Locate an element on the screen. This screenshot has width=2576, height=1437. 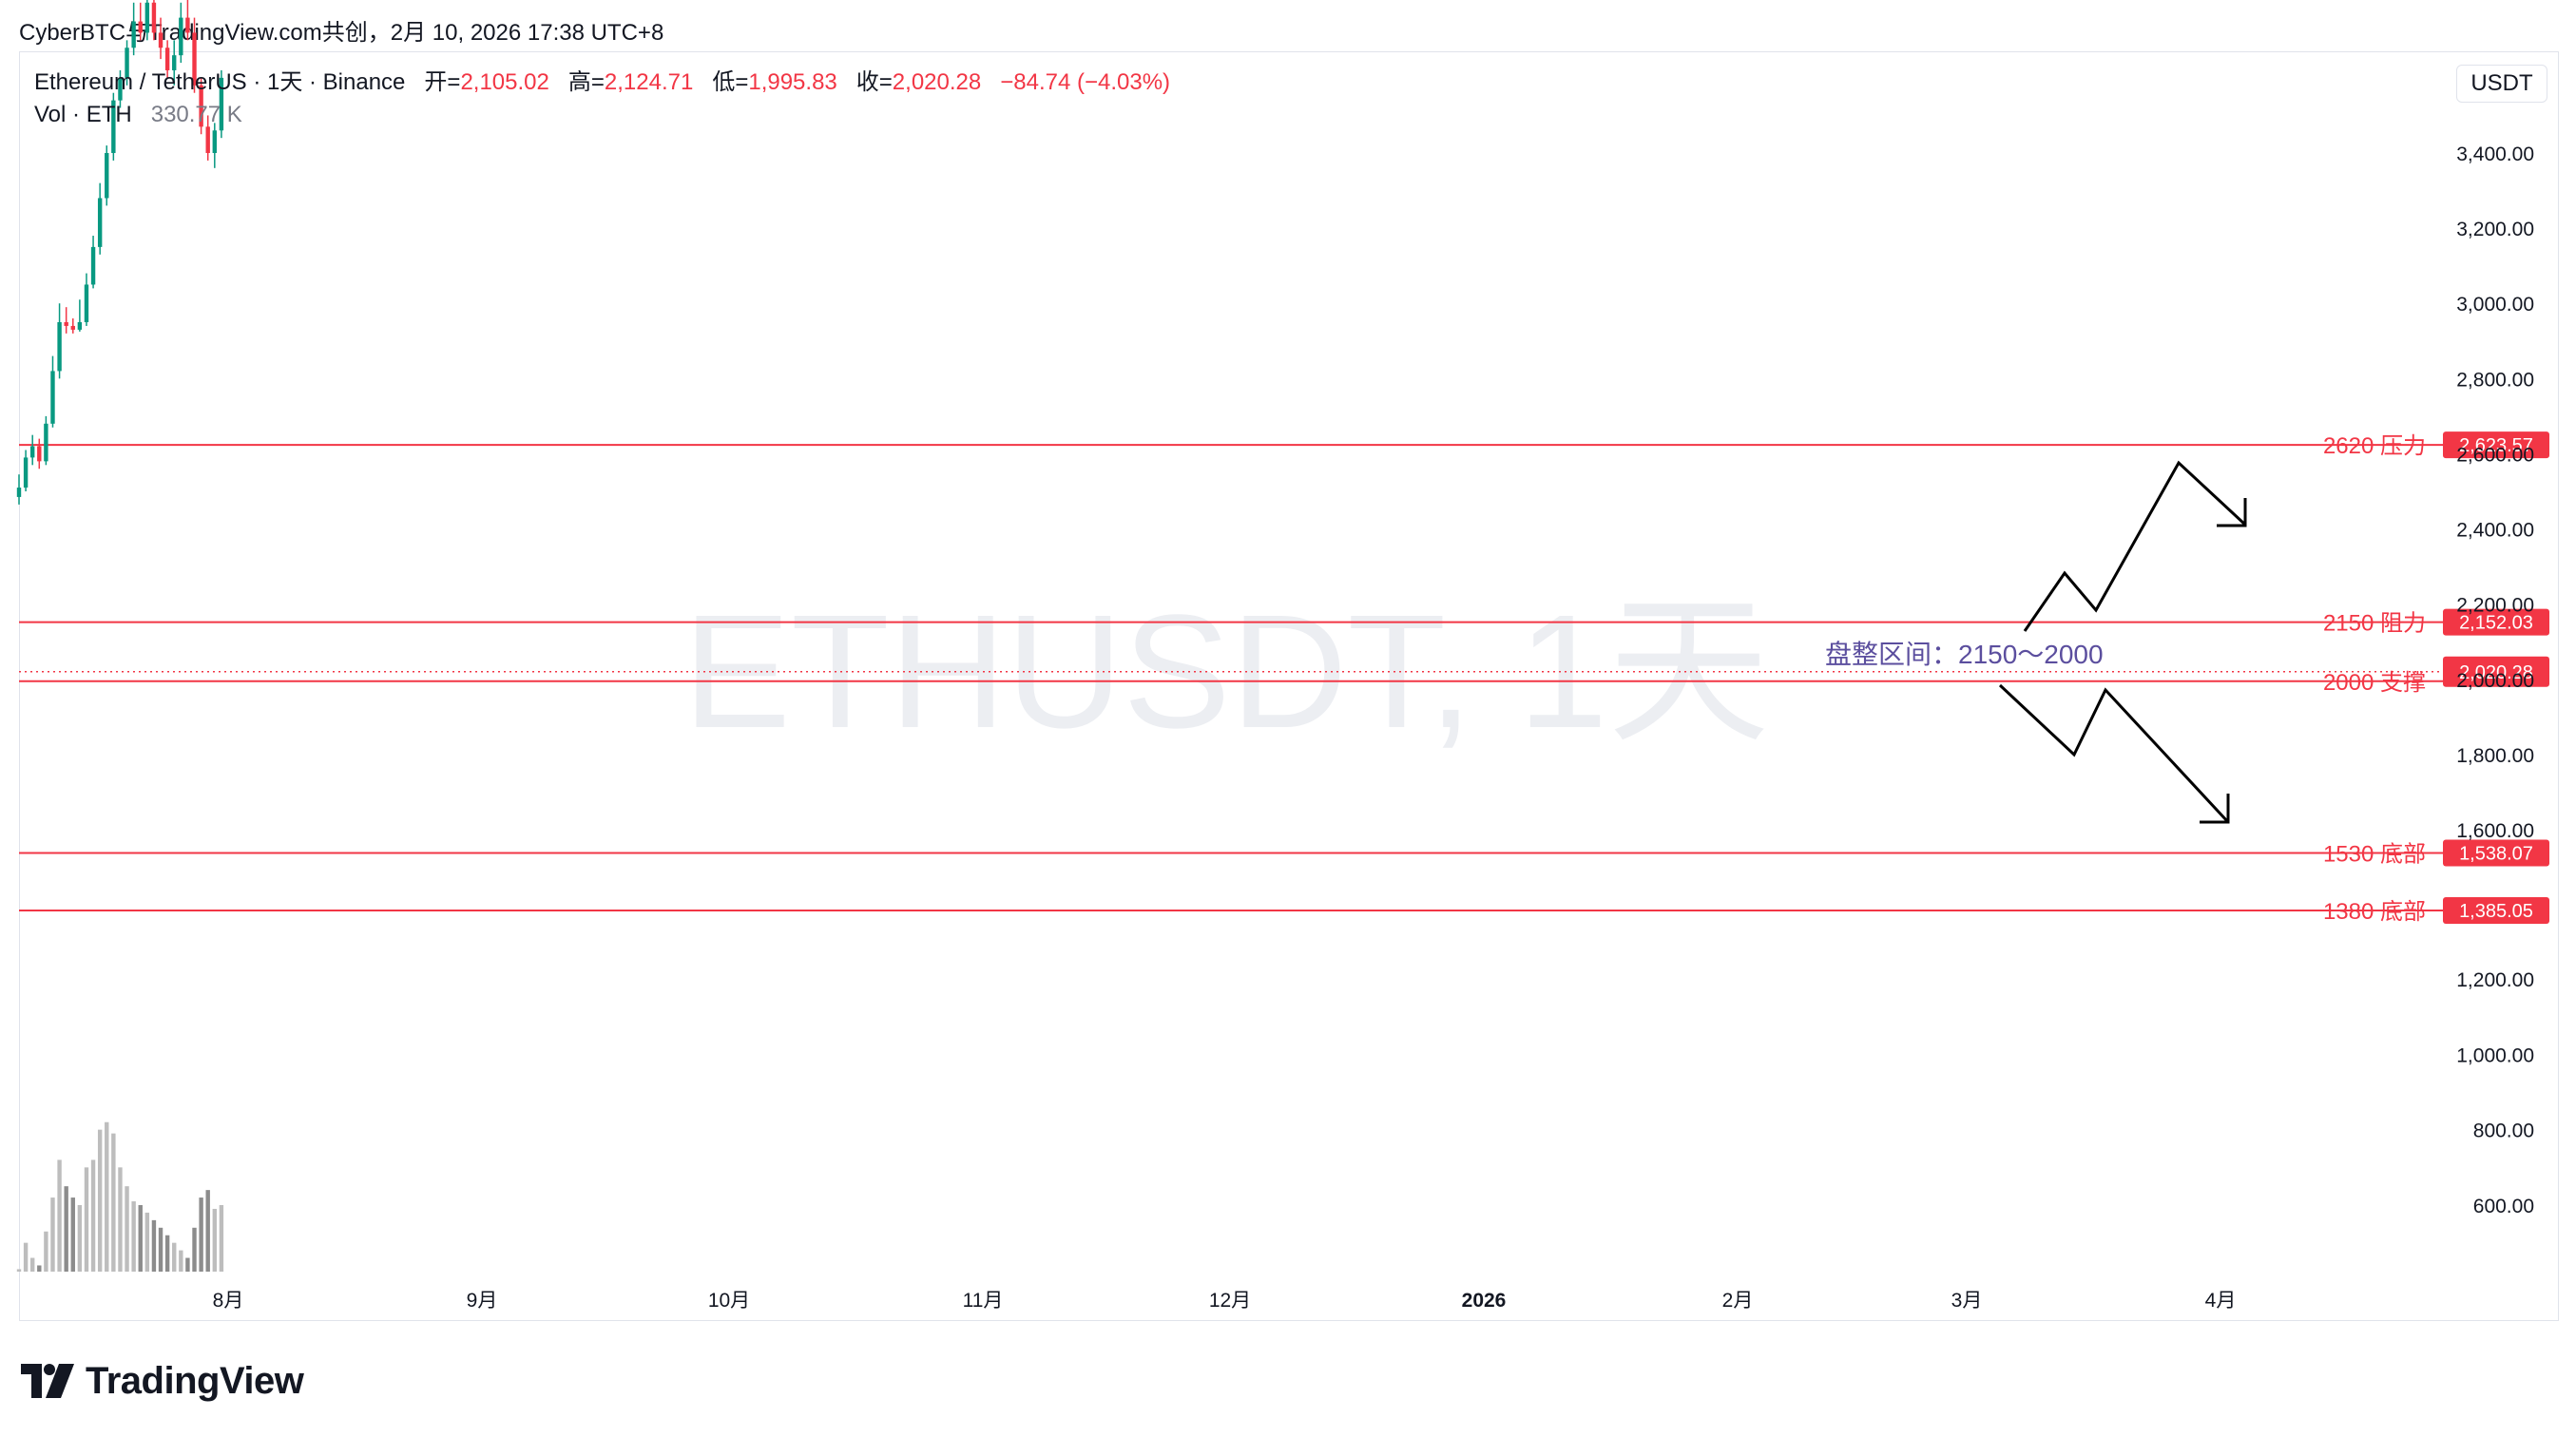
y-tick-label: 2,200.00 is located at coordinates (2495, 606).